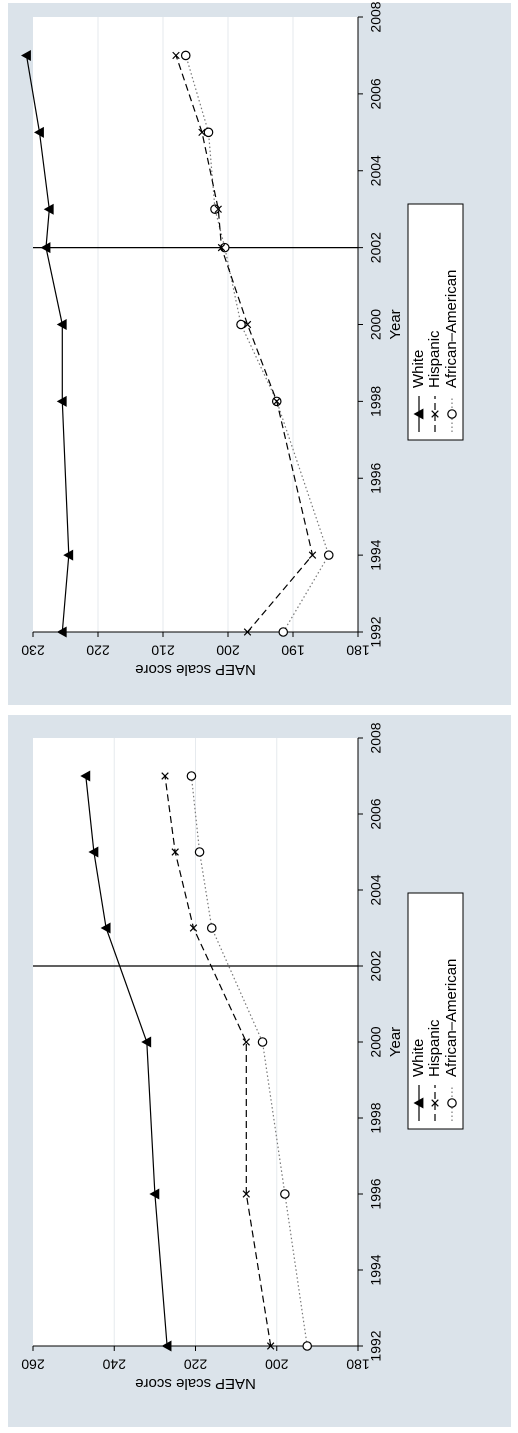 The height and width of the screenshot is (1433, 518). Describe the element at coordinates (33, 650) in the screenshot. I see `score-tick-label: 230` at that location.